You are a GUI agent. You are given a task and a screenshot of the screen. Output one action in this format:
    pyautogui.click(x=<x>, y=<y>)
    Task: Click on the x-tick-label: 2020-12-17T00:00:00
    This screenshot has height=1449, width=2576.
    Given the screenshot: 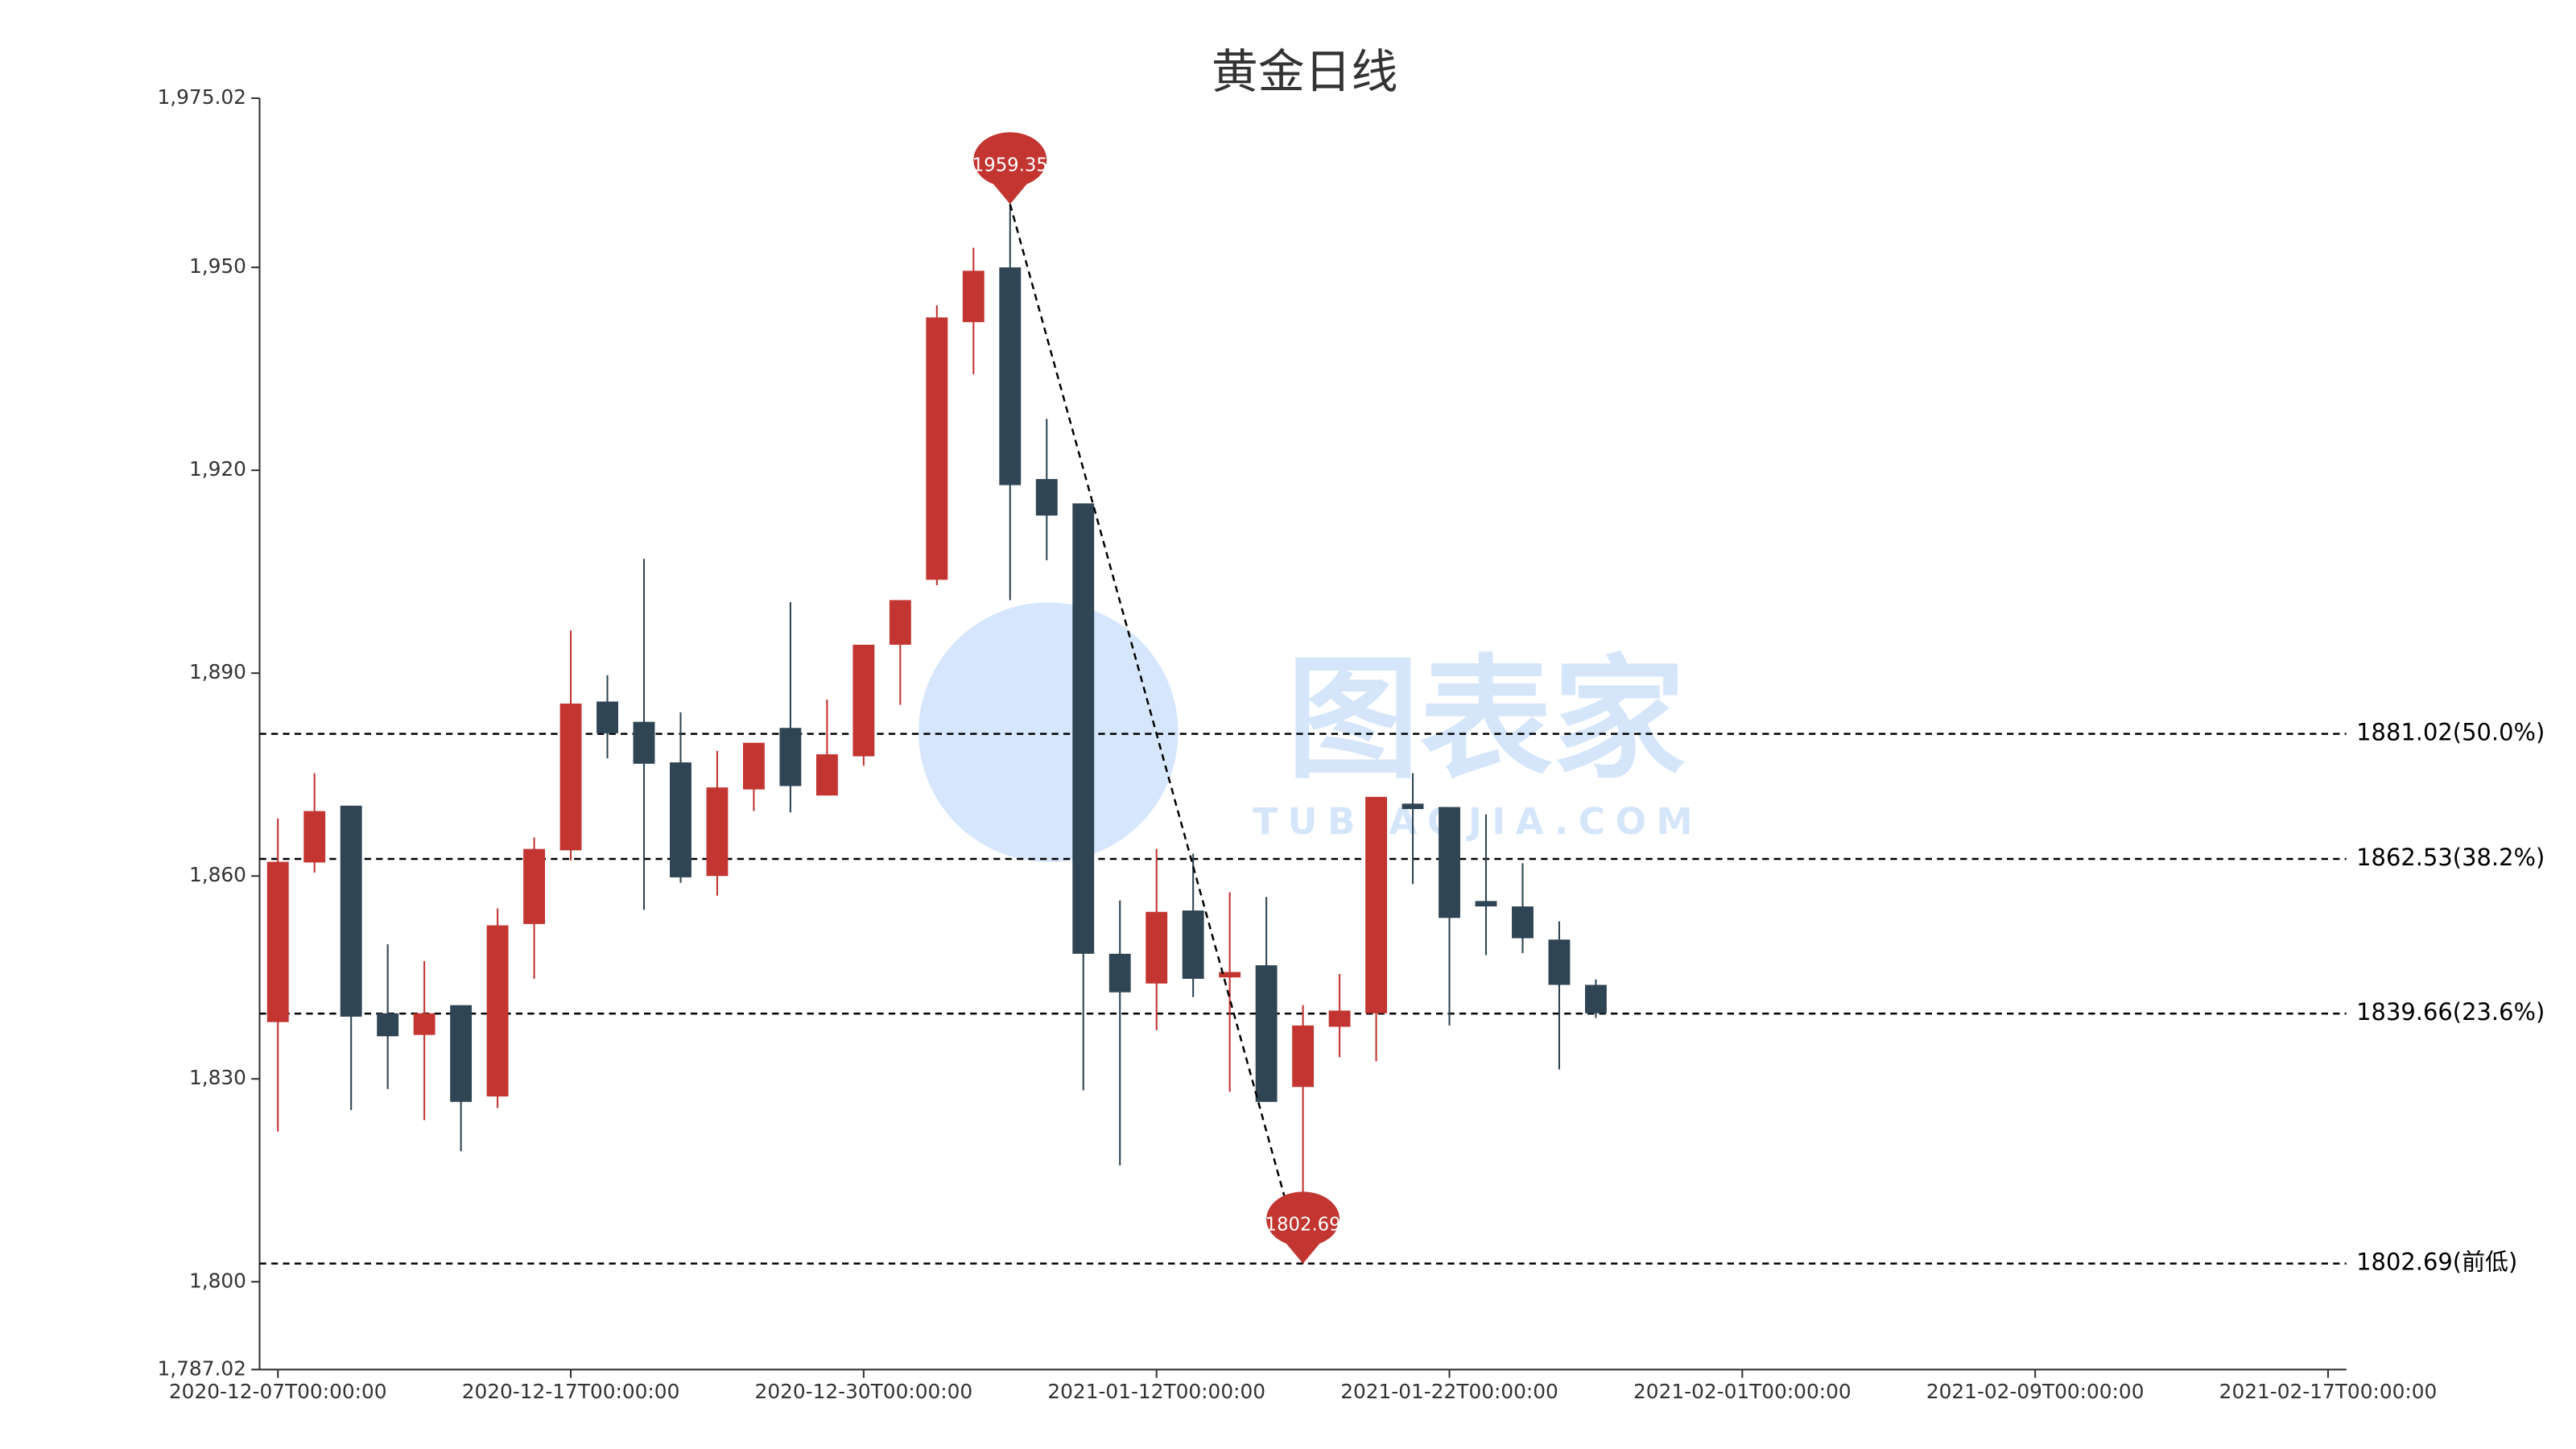 What is the action you would take?
    pyautogui.click(x=571, y=1391)
    